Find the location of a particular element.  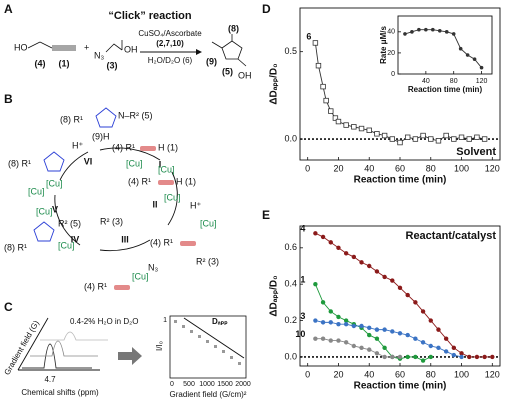

panel-label: E is located at coordinates (266, 215).